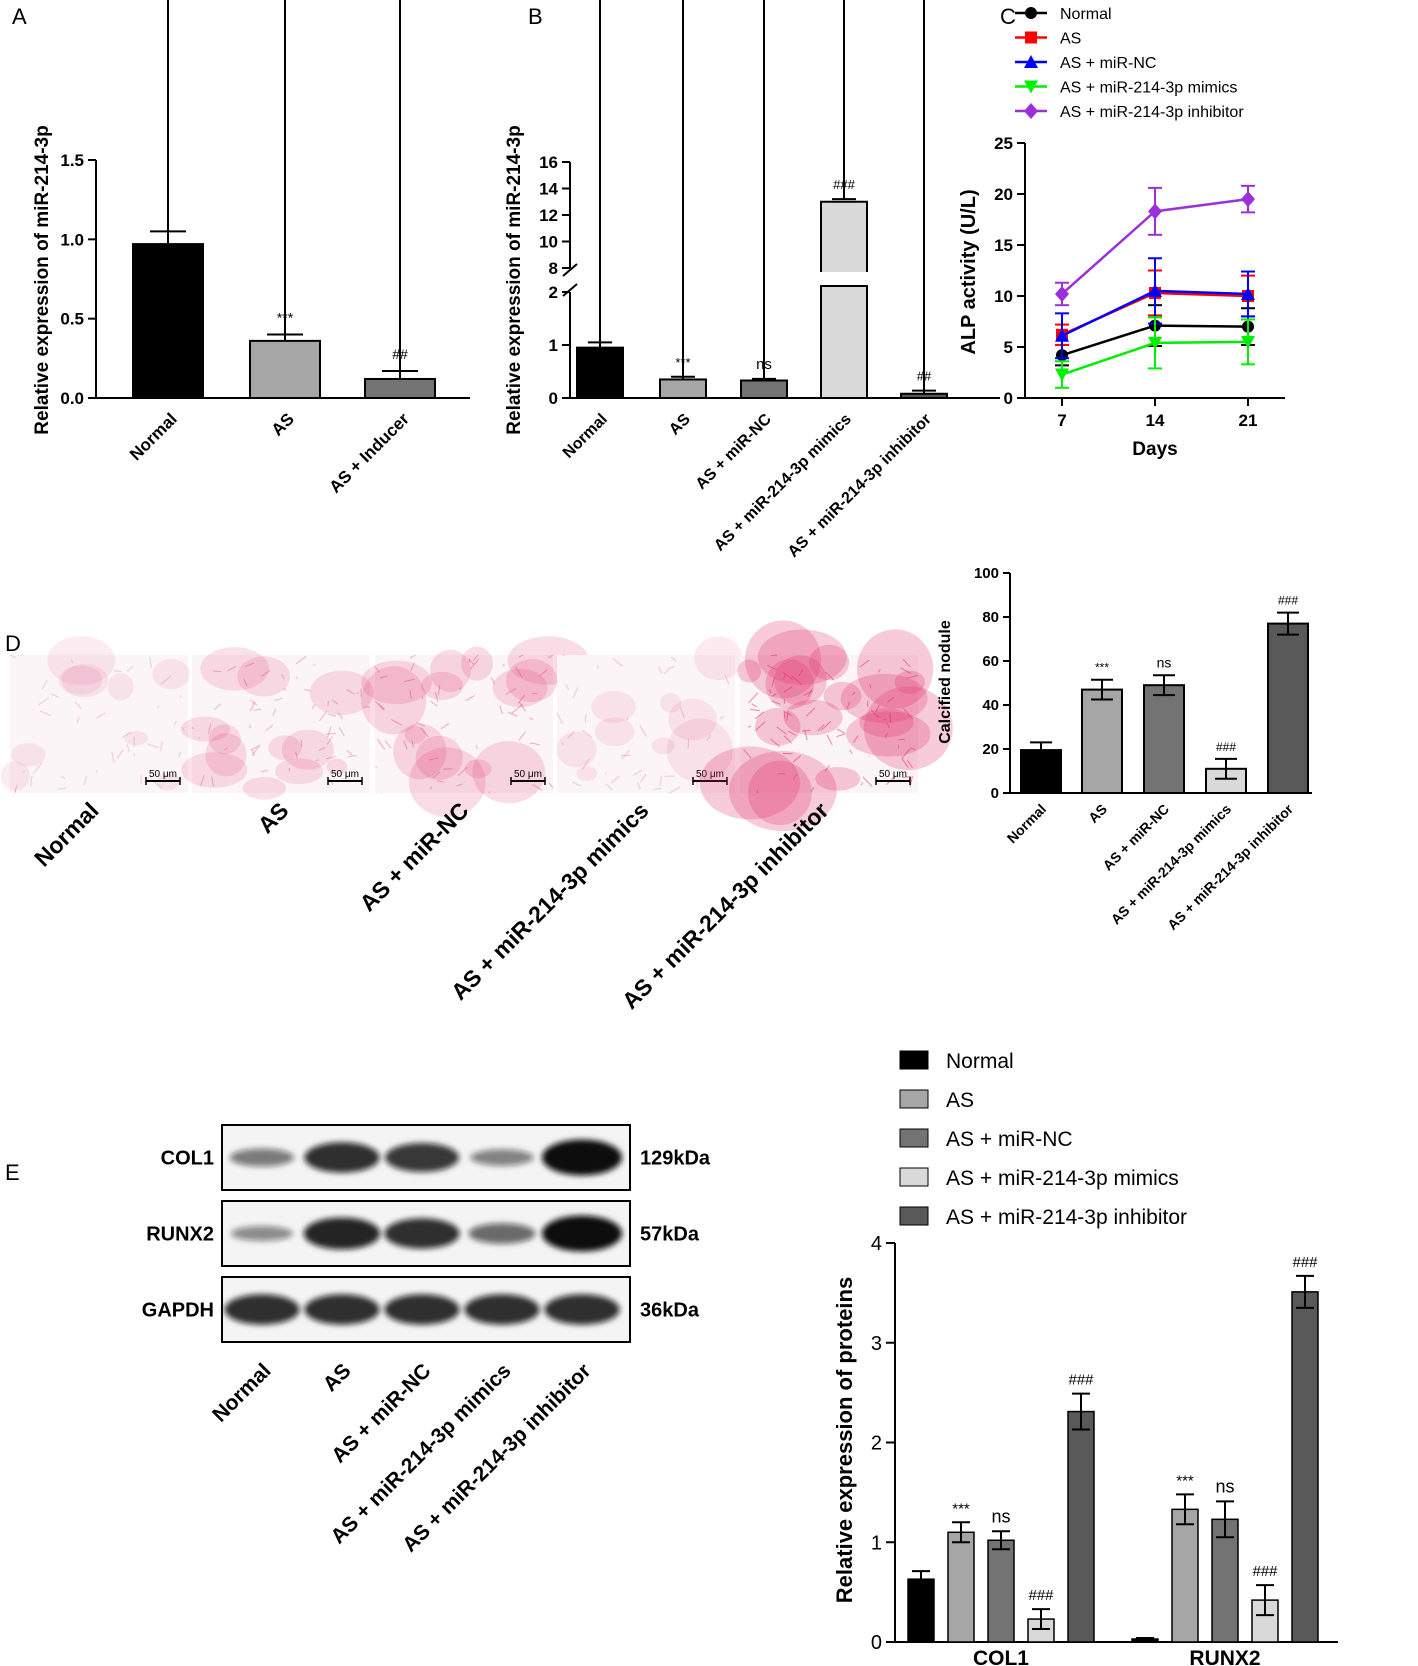 This screenshot has height=1666, width=1418. I want to click on x-axis-label: Days, so click(1154, 449).